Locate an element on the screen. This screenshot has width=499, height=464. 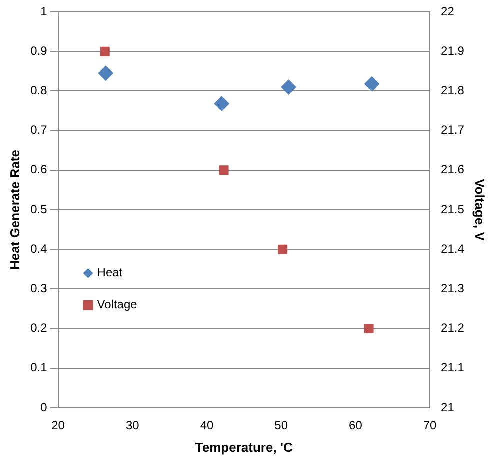
y-tick-label: 0.7 is located at coordinates (39, 130).